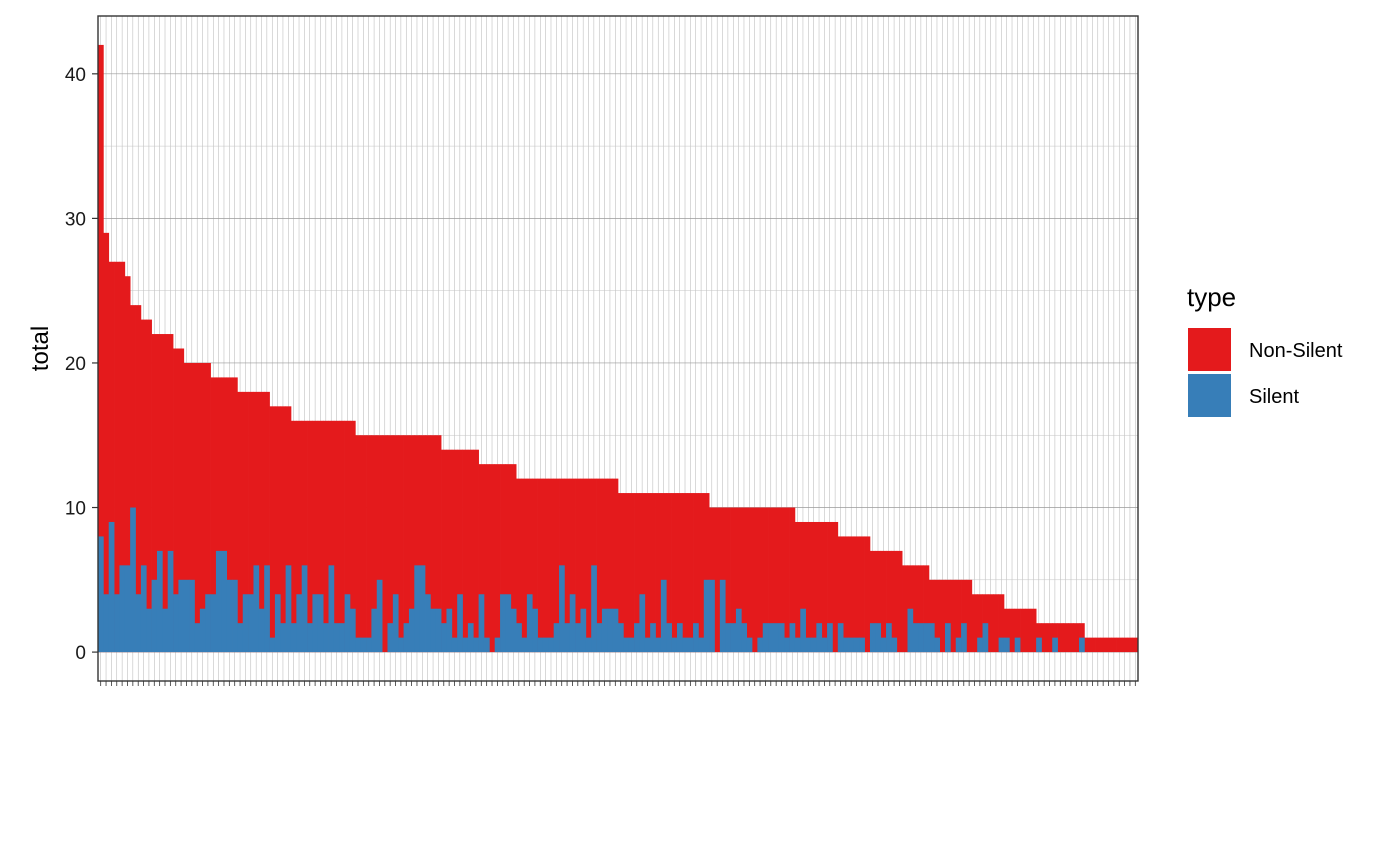  Describe the element at coordinates (1274, 397) in the screenshot. I see `legend-label: Silent` at that location.